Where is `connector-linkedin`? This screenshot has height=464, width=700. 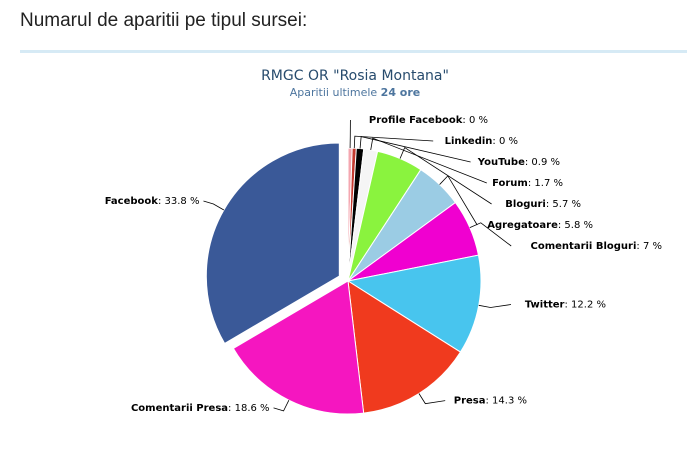 connector-linkedin is located at coordinates (393, 142).